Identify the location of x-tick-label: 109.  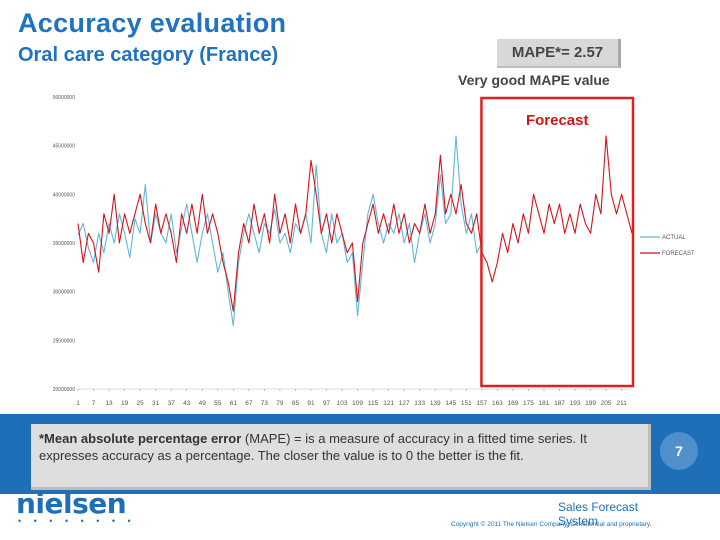
(357, 403).